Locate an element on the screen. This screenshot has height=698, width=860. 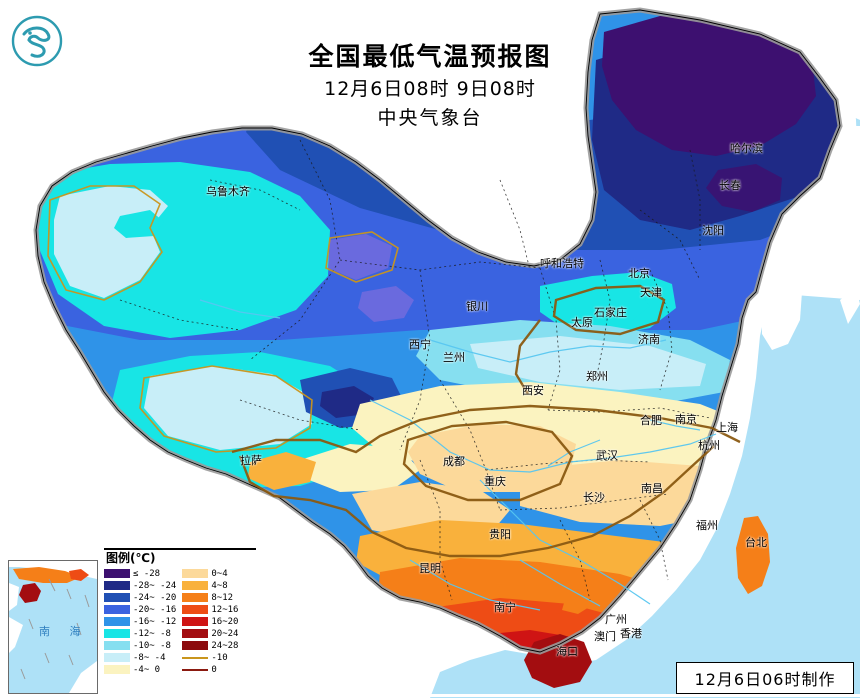
production-timestamp-text: 12月6日06时制作 is located at coordinates (765, 679).